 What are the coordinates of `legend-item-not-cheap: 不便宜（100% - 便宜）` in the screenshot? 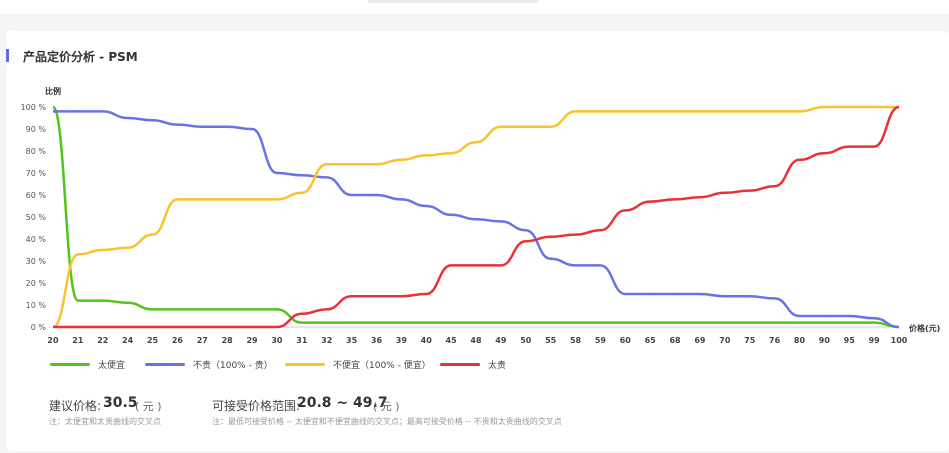 It's located at (358, 364).